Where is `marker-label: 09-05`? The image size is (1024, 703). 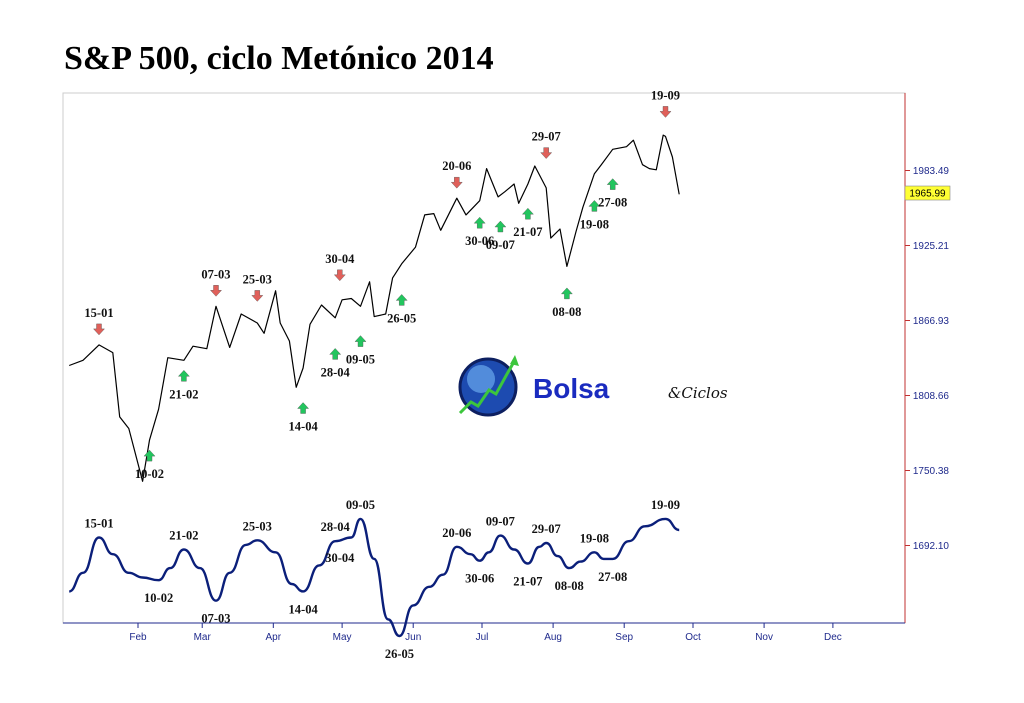
marker-label: 09-05 is located at coordinates (360, 360).